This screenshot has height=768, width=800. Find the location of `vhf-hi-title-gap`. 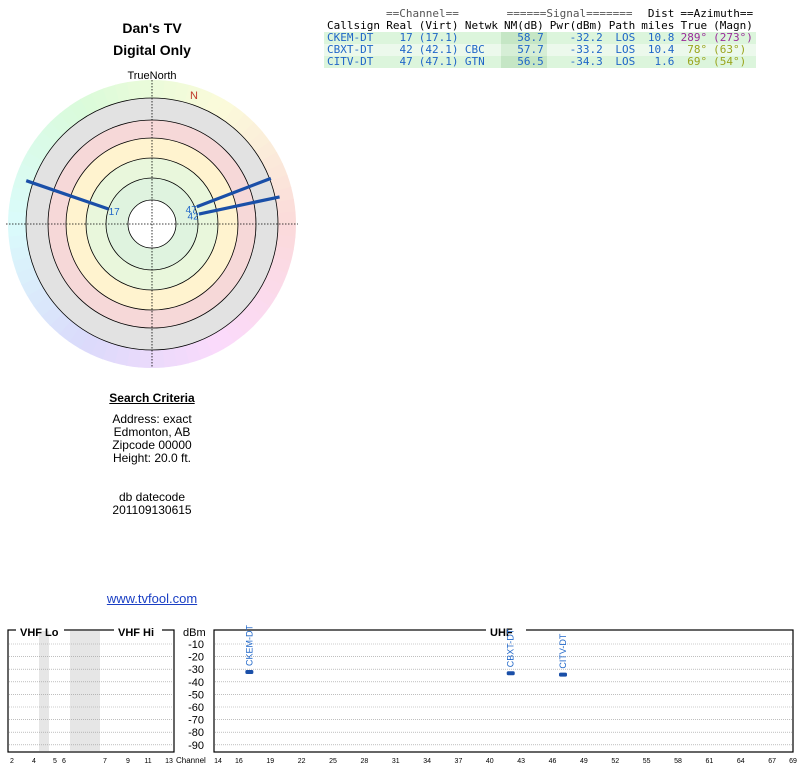

vhf-hi-title-gap is located at coordinates (138, 630).